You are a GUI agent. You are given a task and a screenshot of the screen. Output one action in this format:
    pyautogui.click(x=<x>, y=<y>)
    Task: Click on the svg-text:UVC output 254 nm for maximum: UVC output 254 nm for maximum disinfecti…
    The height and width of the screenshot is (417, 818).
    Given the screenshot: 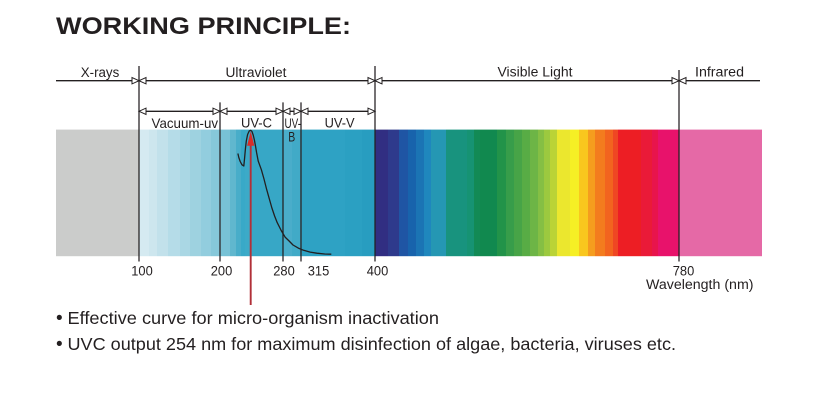 What is the action you would take?
    pyautogui.click(x=372, y=344)
    